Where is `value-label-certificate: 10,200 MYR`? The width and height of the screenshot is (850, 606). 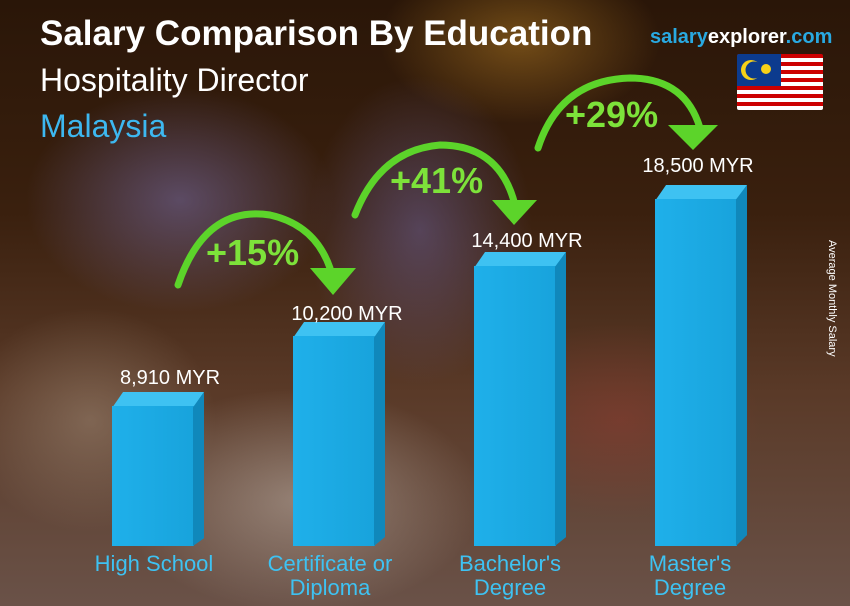
value-label-certificate: 10,200 MYR is located at coordinates (347, 314).